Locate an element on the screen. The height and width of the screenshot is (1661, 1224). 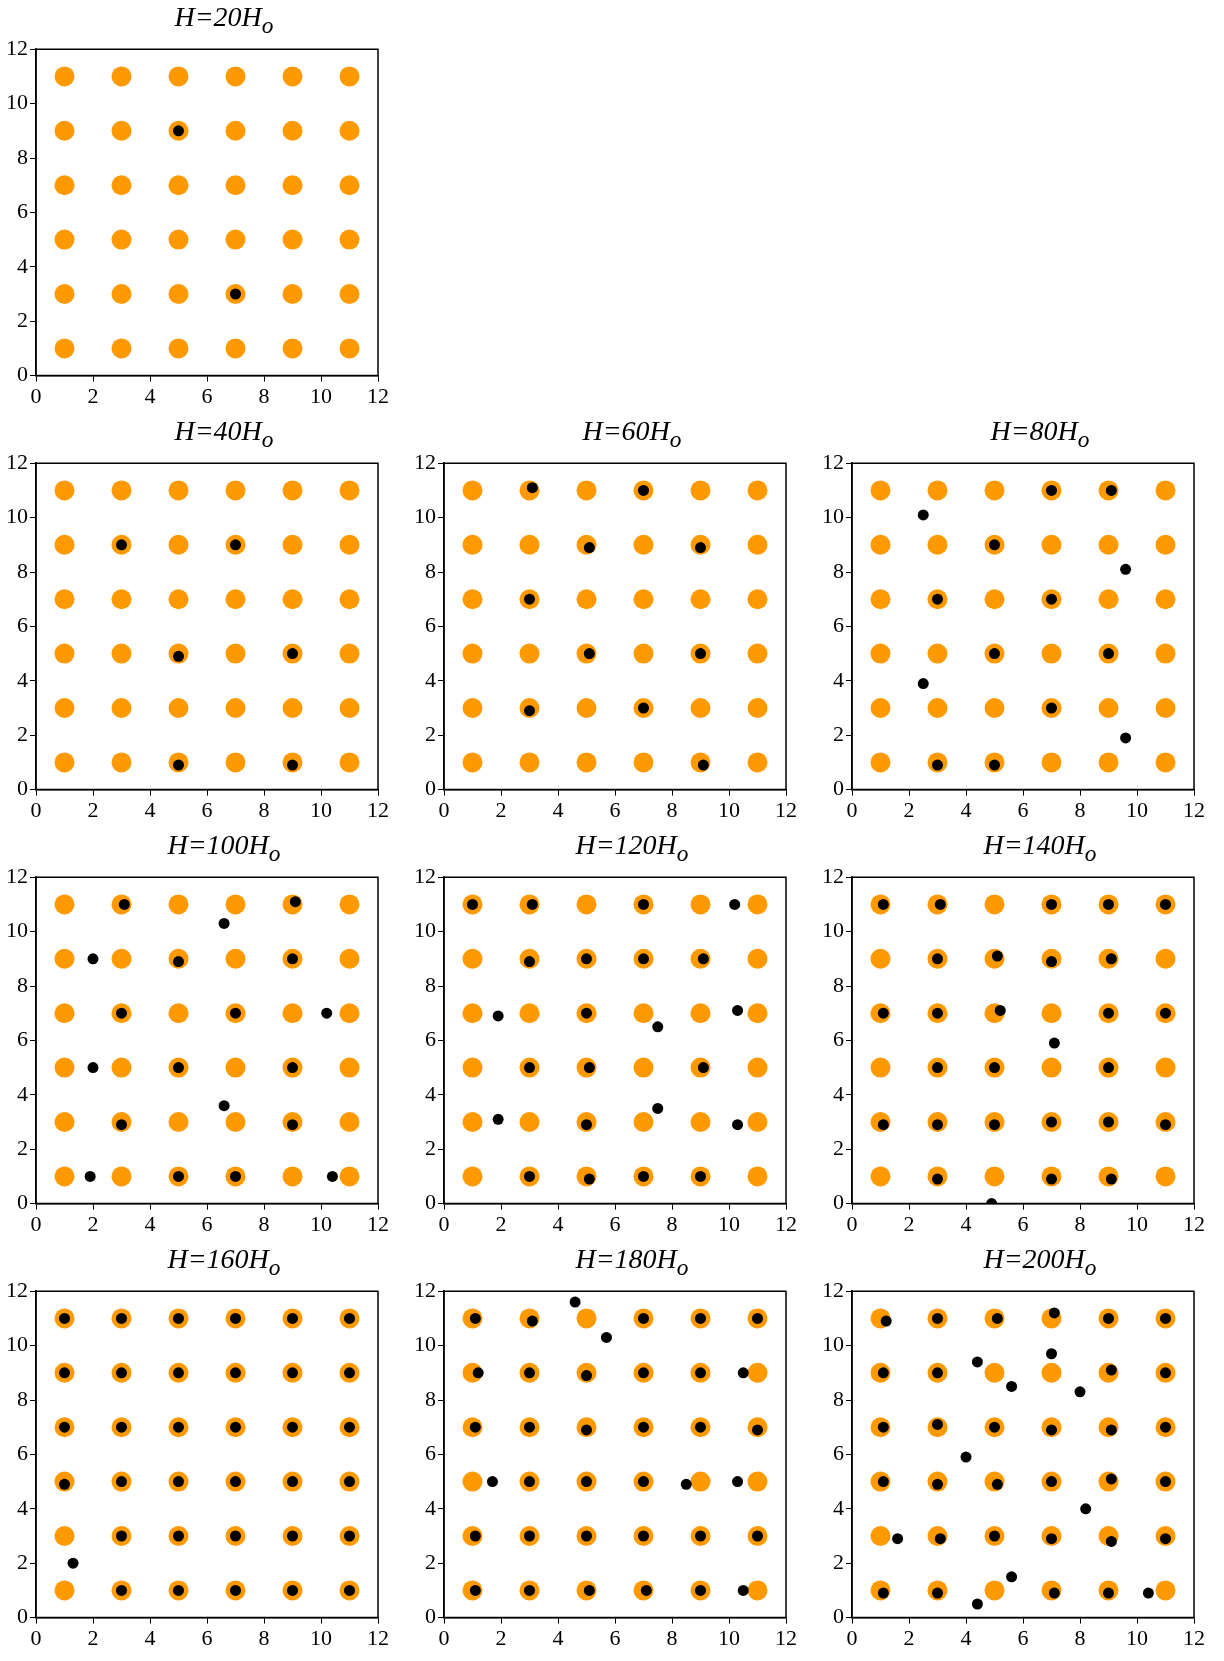
chart-title: H=60H$_{o}$ is located at coordinates (632, 433).